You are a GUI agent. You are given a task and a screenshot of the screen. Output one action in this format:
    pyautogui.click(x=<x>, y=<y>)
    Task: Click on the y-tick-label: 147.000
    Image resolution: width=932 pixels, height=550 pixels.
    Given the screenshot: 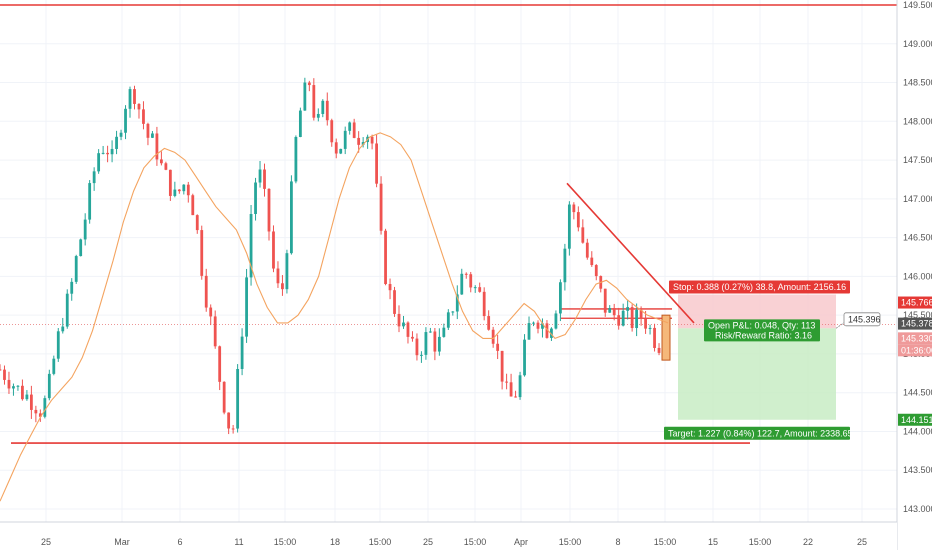 What is the action you would take?
    pyautogui.click(x=917, y=199)
    